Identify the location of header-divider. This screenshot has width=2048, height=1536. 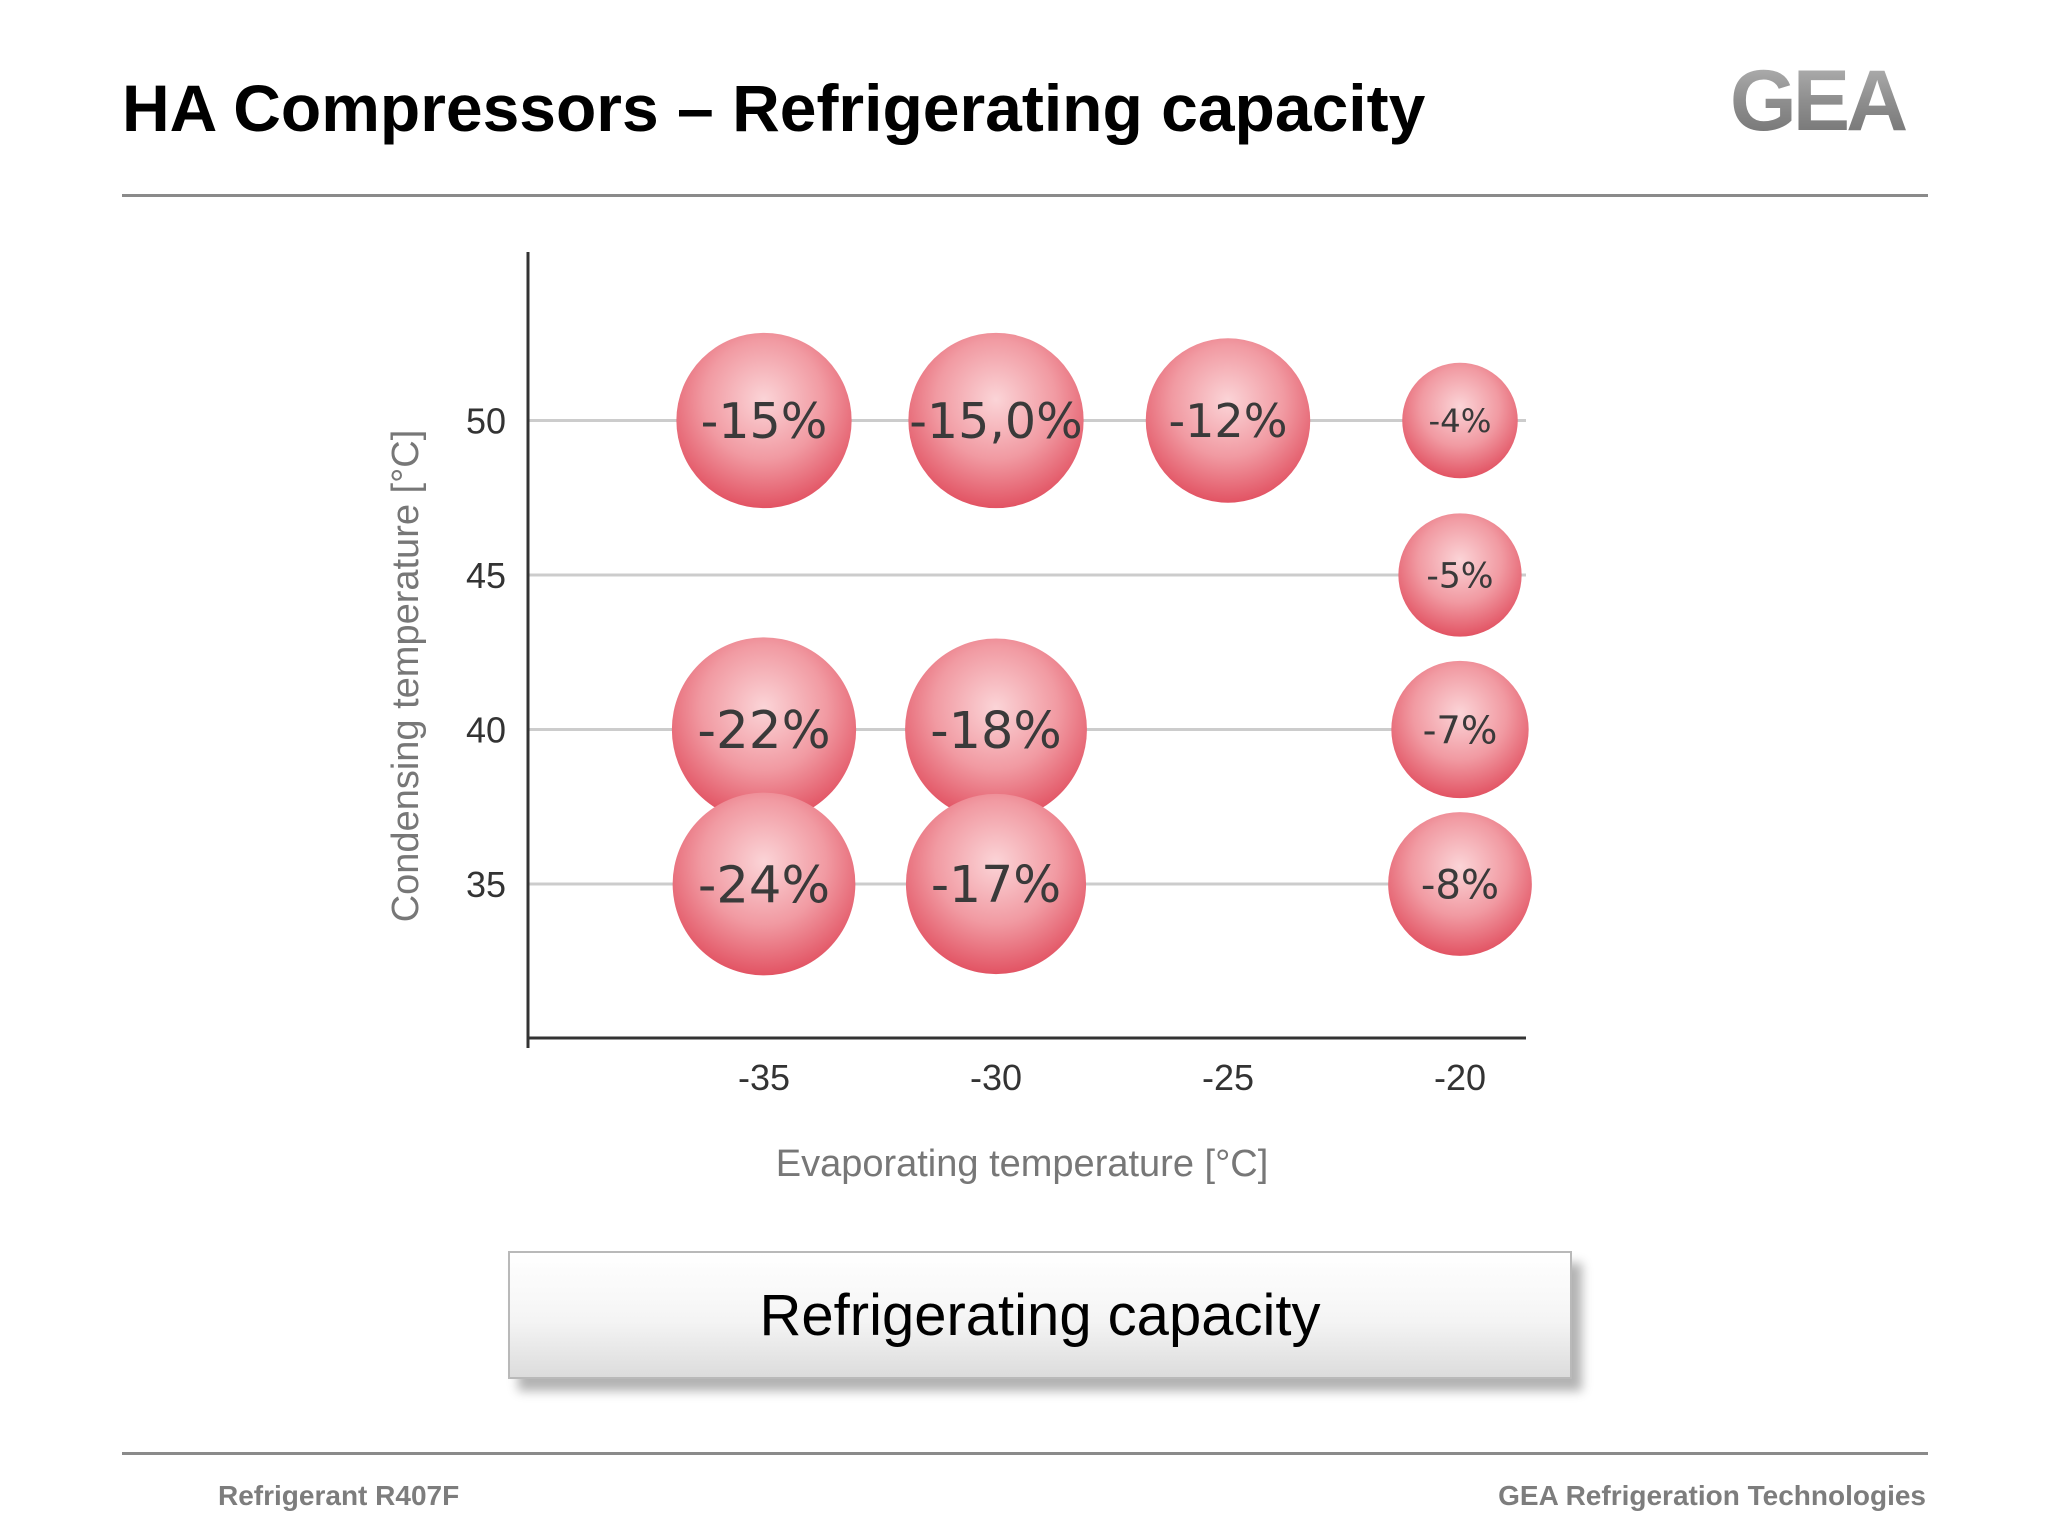
(1025, 195).